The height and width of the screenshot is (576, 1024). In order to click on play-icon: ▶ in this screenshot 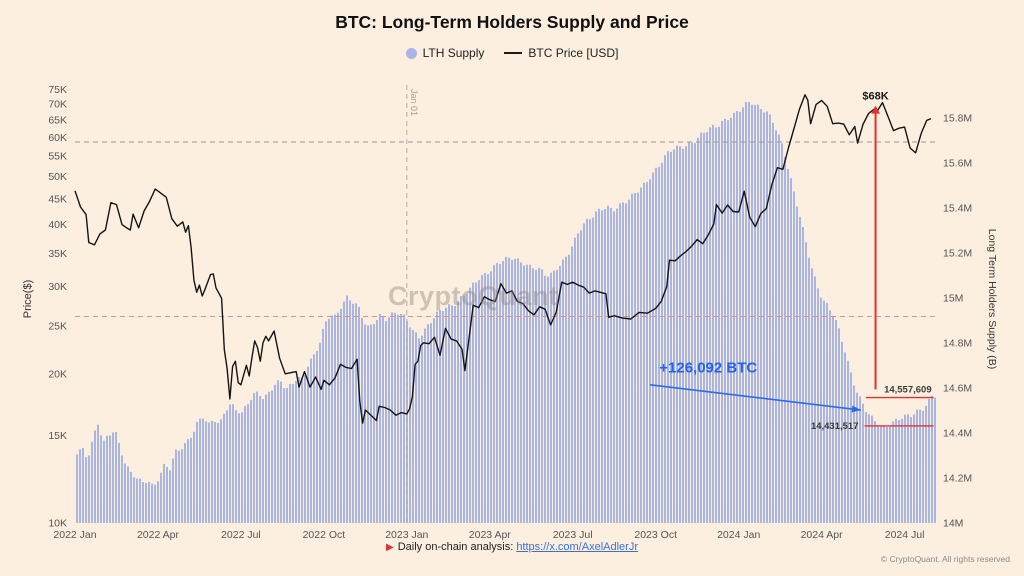, I will do `click(390, 547)`.